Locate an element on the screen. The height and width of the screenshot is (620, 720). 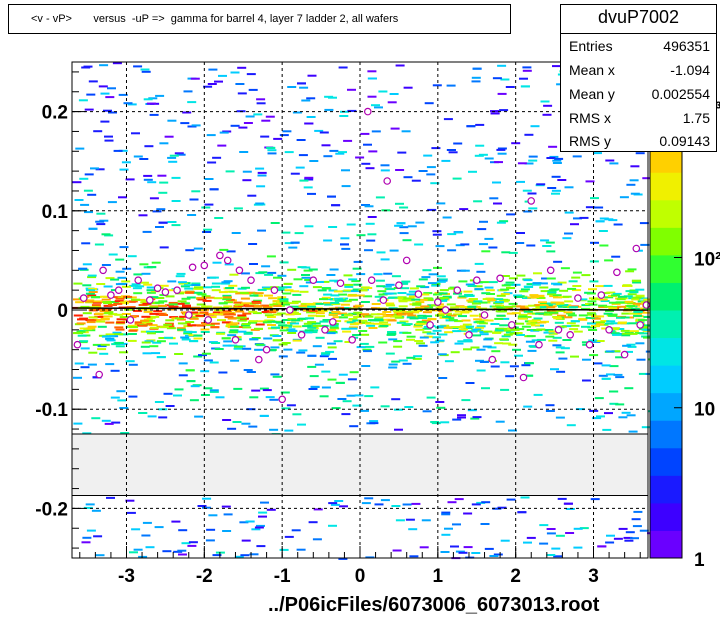
stat-entries-value: 496351 is located at coordinates (686, 46).